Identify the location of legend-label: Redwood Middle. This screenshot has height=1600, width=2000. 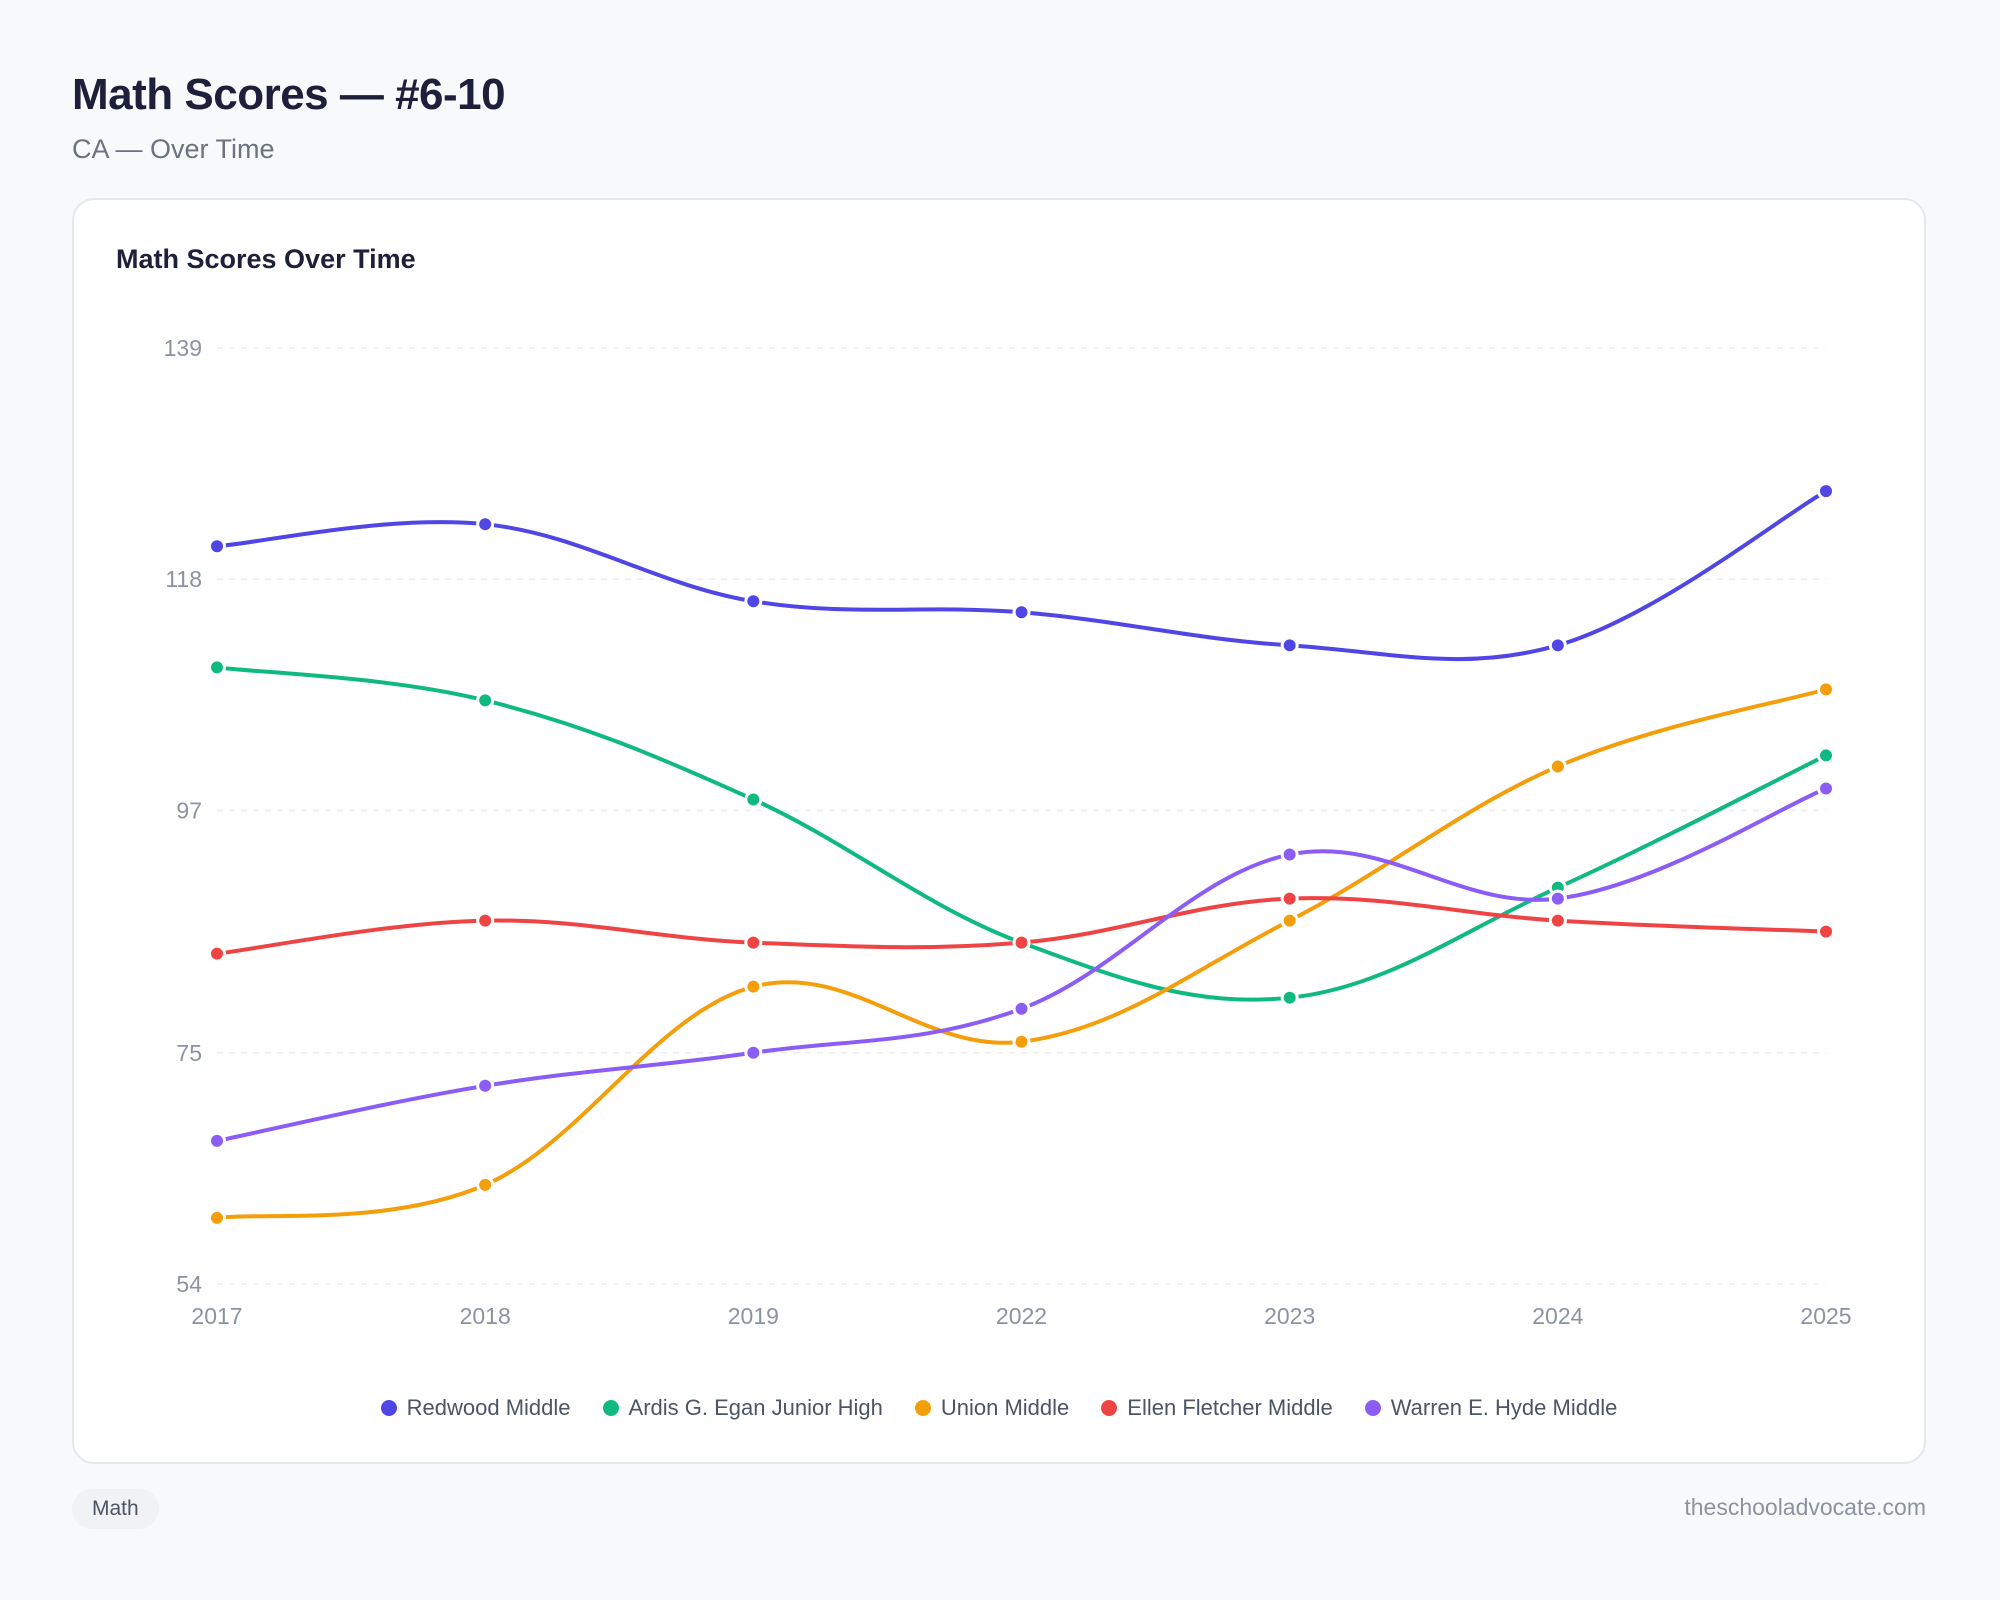
(488, 1407).